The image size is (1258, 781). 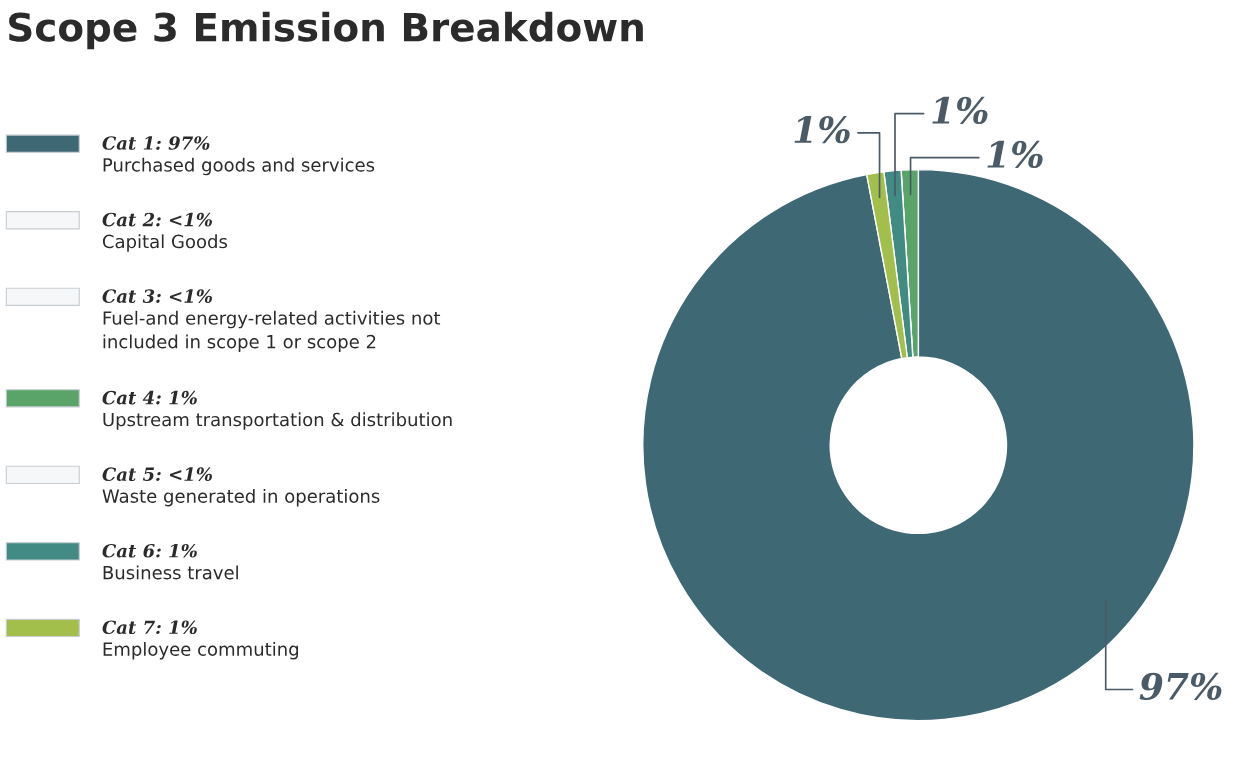 I want to click on data-label: 97%, so click(x=1180, y=686).